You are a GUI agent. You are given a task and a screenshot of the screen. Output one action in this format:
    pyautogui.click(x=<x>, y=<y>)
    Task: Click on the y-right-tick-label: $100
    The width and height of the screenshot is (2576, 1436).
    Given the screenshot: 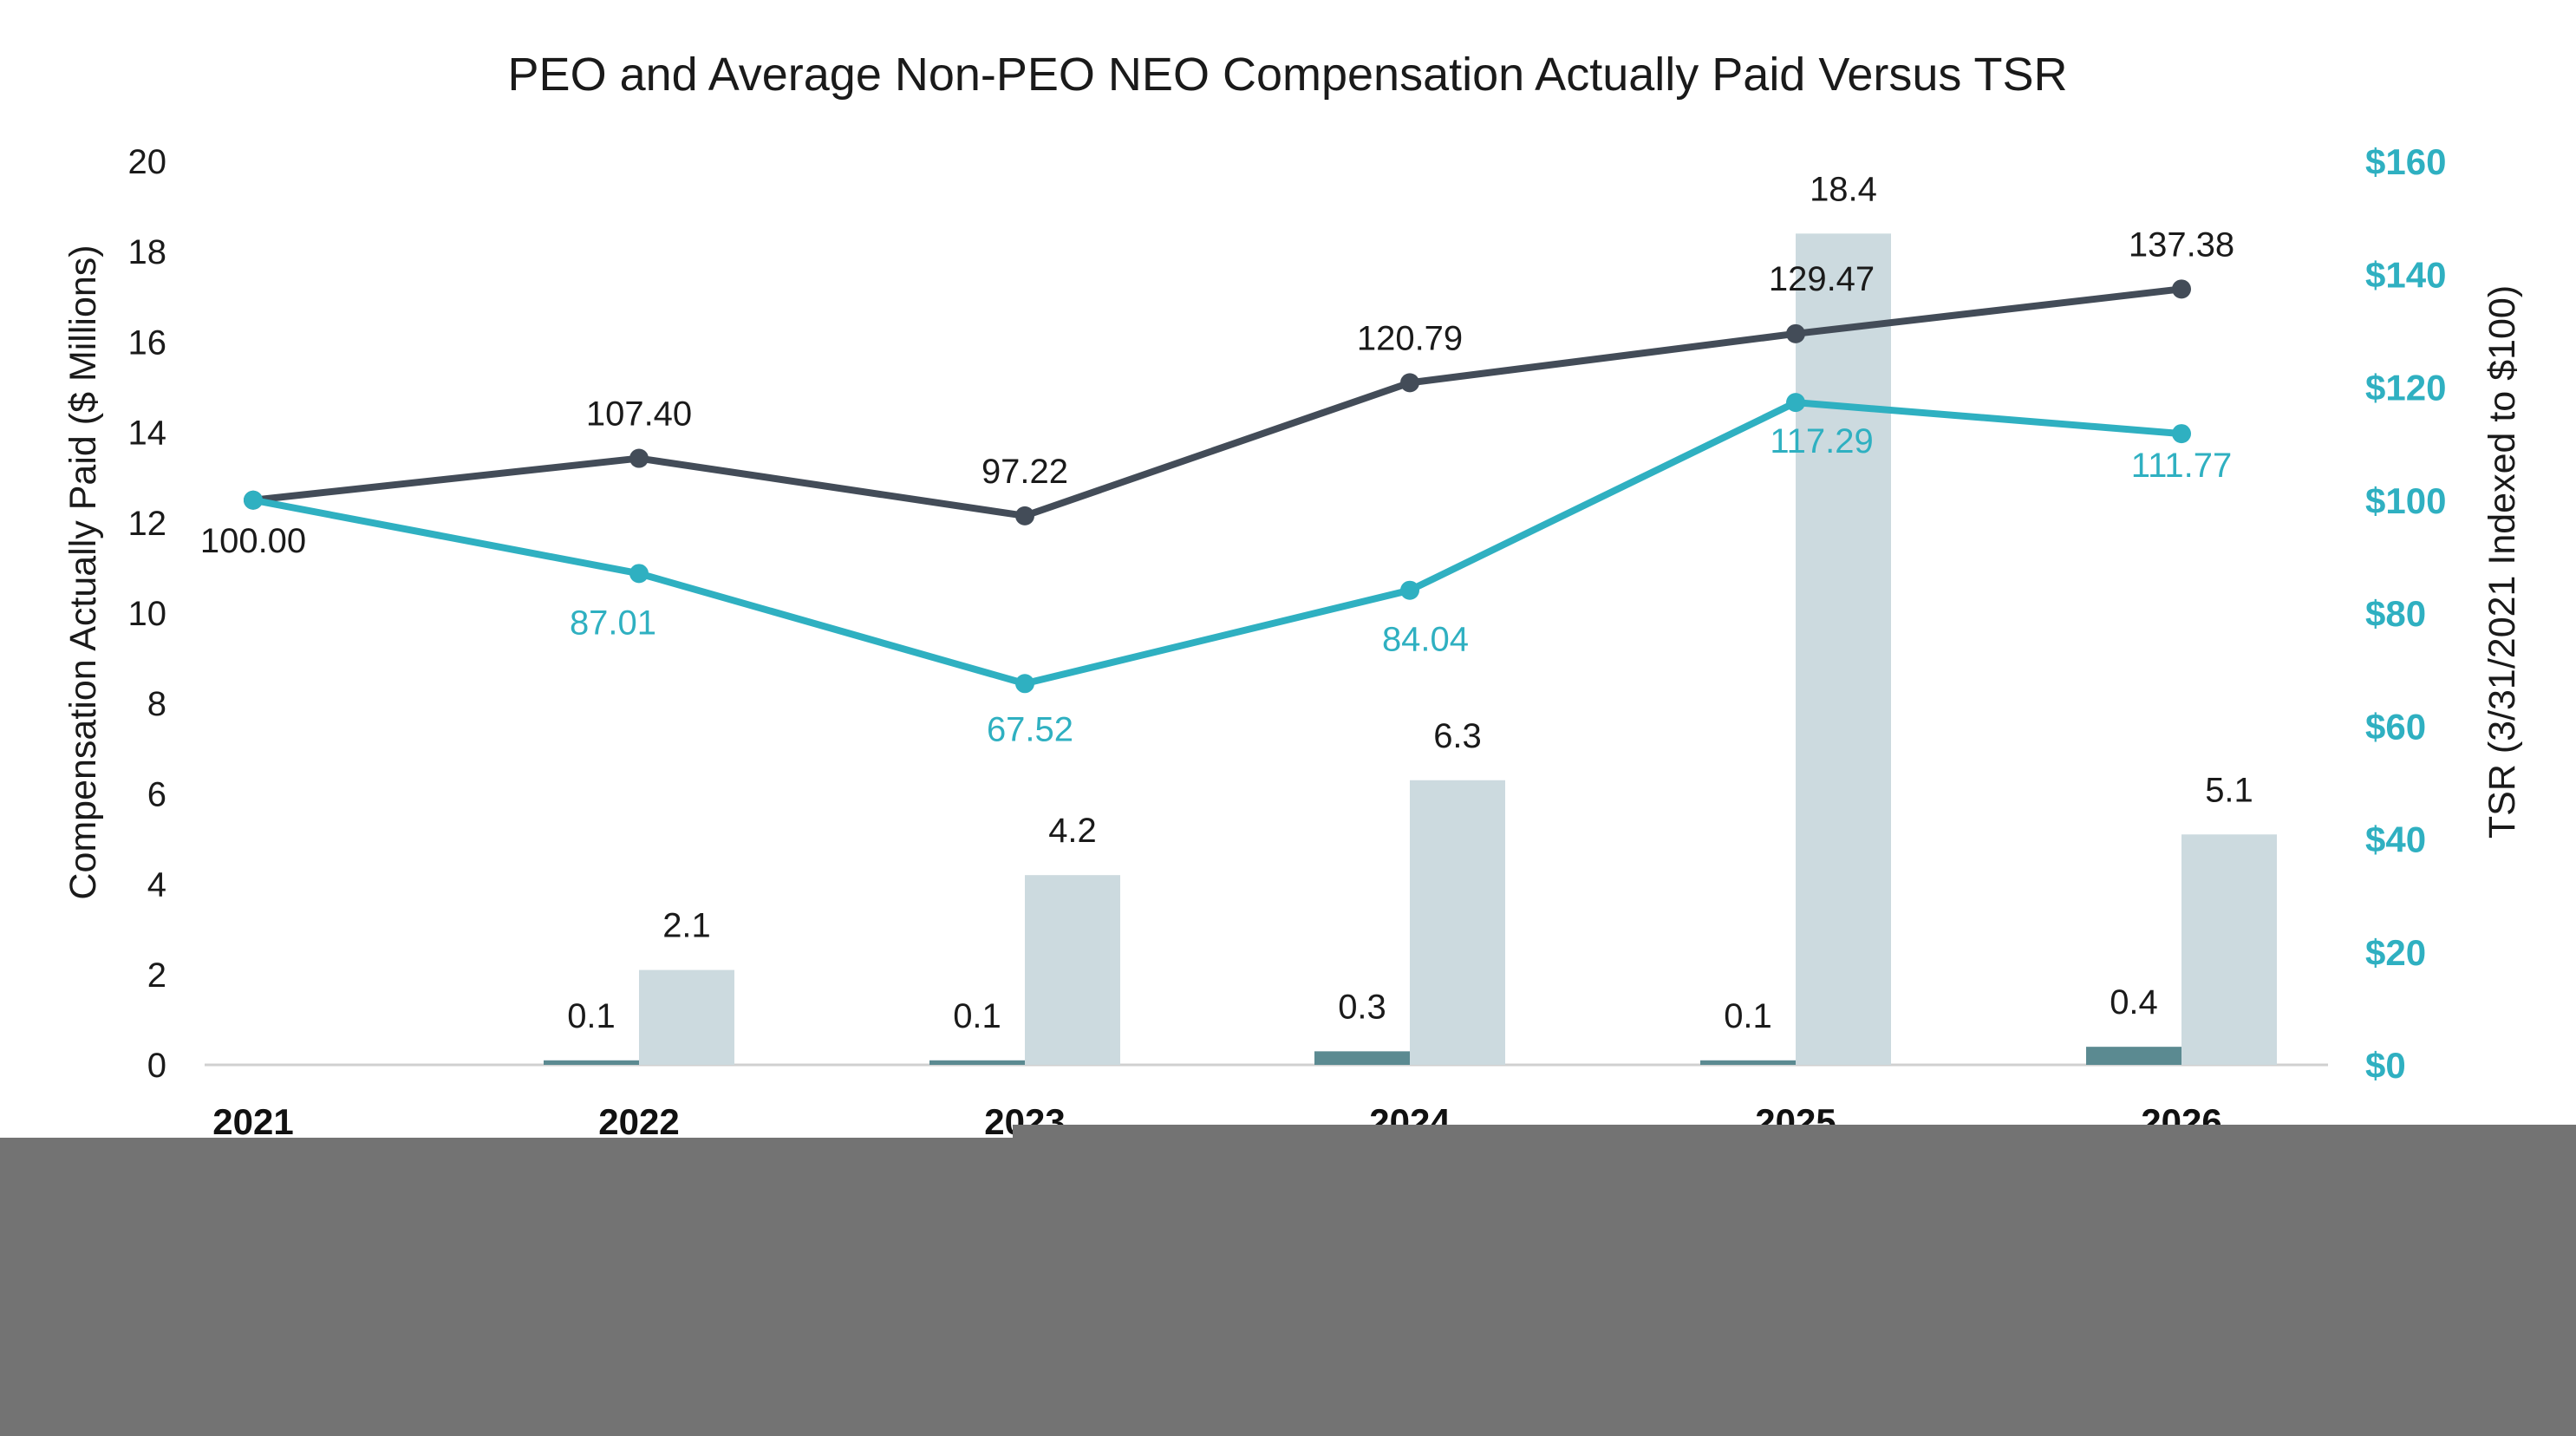 What is the action you would take?
    pyautogui.click(x=2406, y=500)
    